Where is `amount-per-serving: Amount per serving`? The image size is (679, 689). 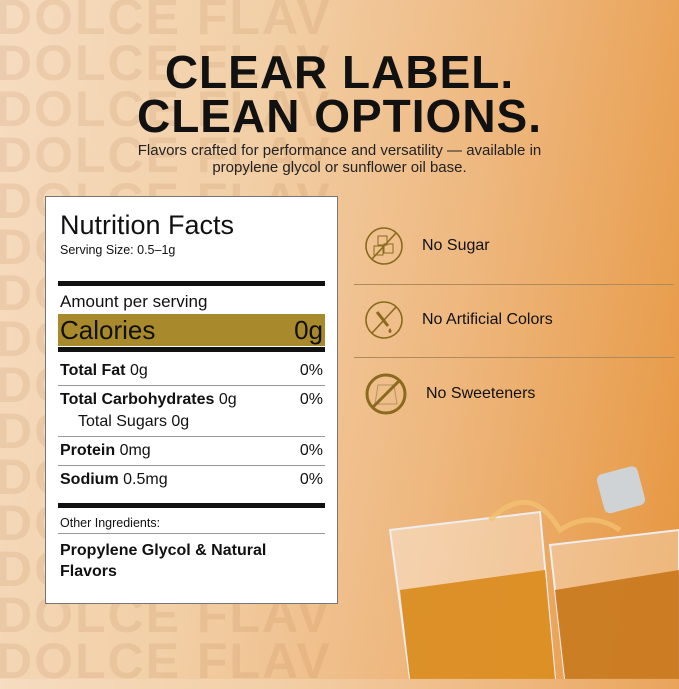
amount-per-serving: Amount per serving is located at coordinates (134, 301).